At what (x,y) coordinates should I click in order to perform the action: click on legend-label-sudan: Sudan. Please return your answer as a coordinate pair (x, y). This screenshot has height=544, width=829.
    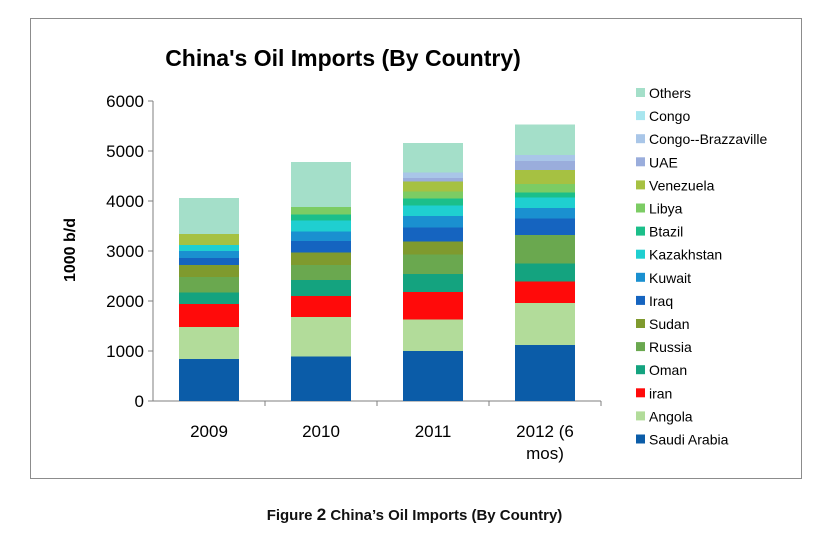
    Looking at the image, I should click on (669, 324).